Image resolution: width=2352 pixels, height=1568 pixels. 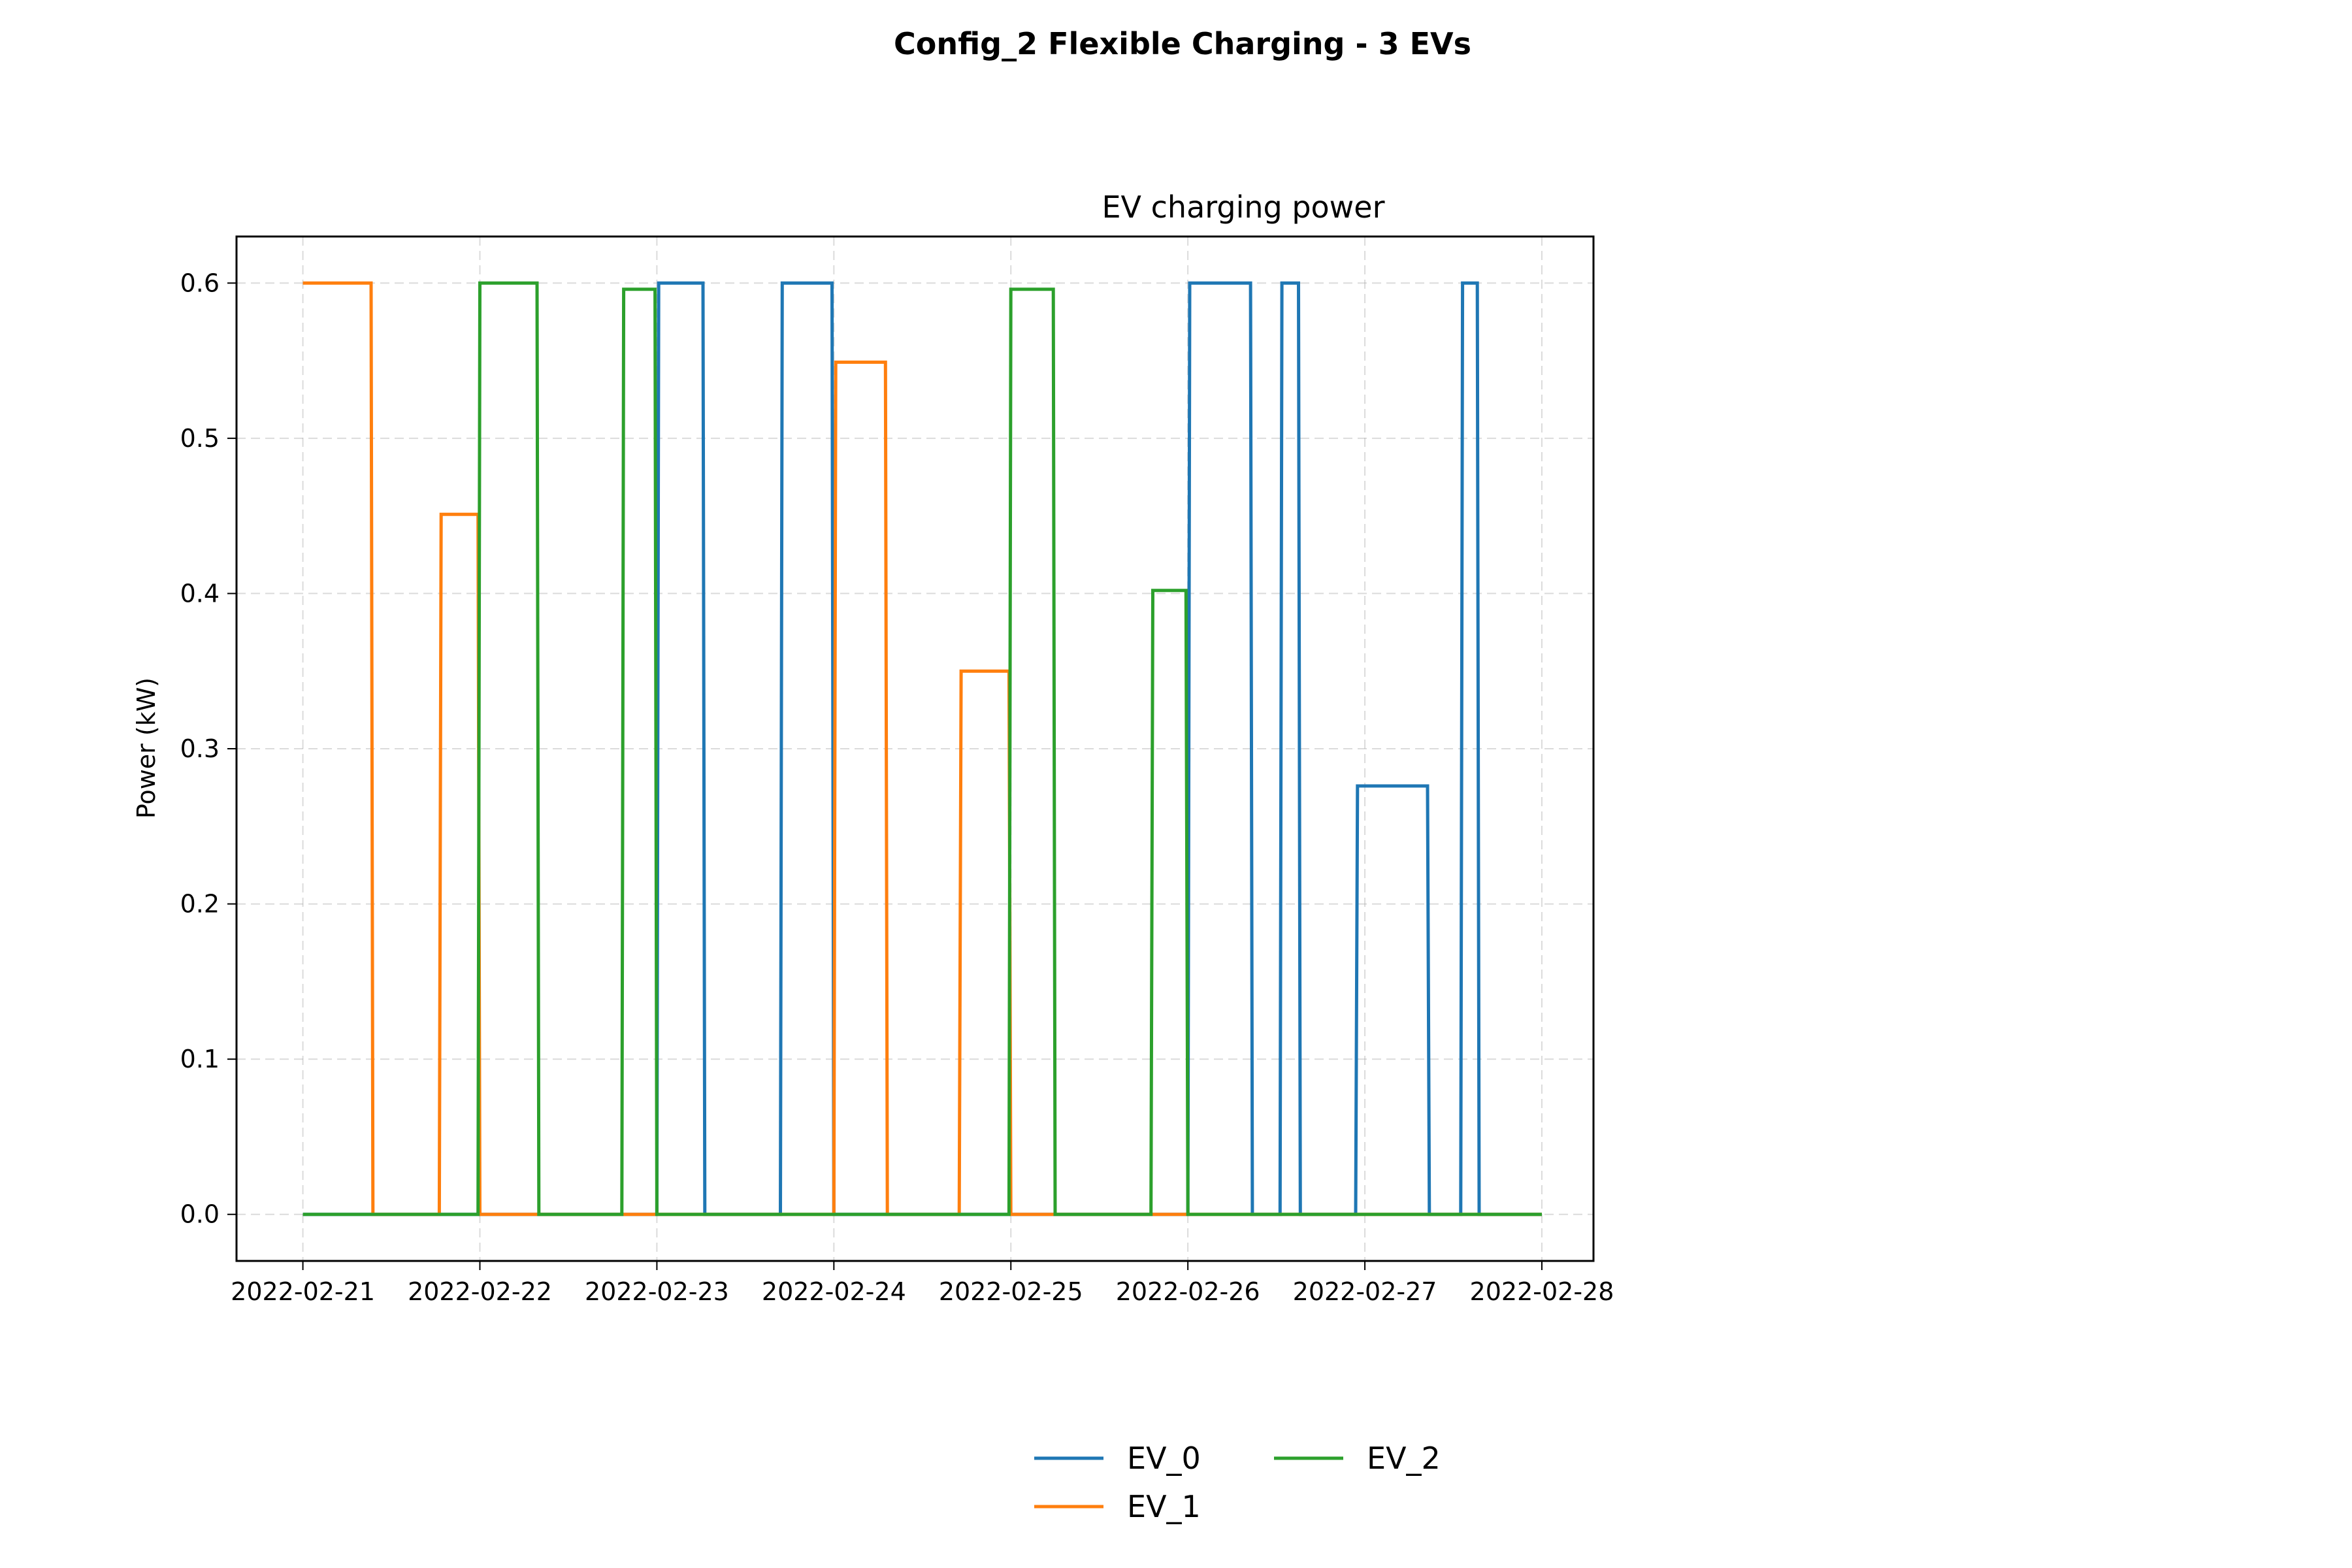 I want to click on y-tick-label: 0.5, so click(x=200, y=438).